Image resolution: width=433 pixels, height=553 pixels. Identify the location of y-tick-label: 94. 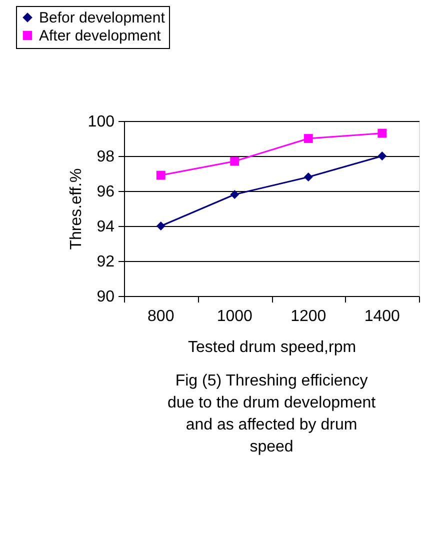
(105, 227).